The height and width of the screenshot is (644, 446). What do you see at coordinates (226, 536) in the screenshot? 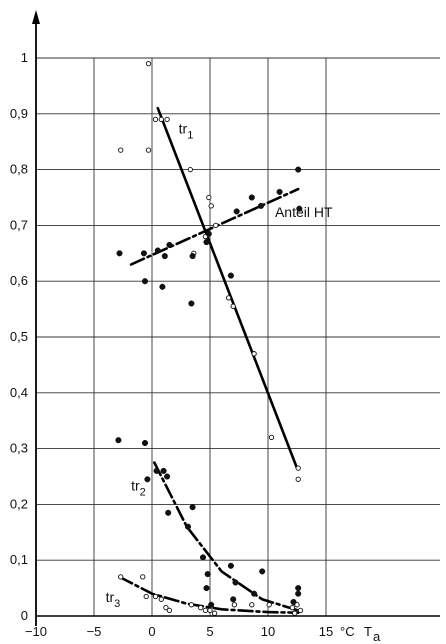
I see `fit-line-tr2` at bounding box center [226, 536].